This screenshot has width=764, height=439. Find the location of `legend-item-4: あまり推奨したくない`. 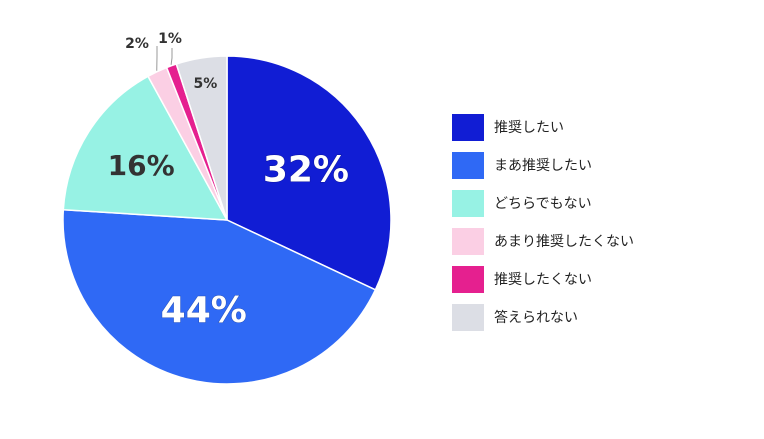

legend-item-4: あまり推奨したくない is located at coordinates (543, 241).